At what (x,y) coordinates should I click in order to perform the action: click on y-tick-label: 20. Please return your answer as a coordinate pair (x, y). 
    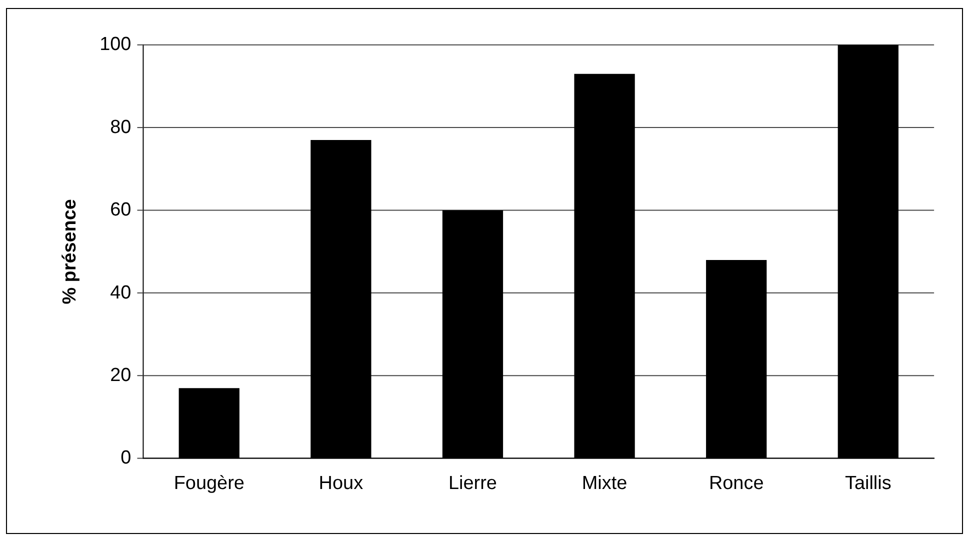
    Looking at the image, I should click on (121, 375).